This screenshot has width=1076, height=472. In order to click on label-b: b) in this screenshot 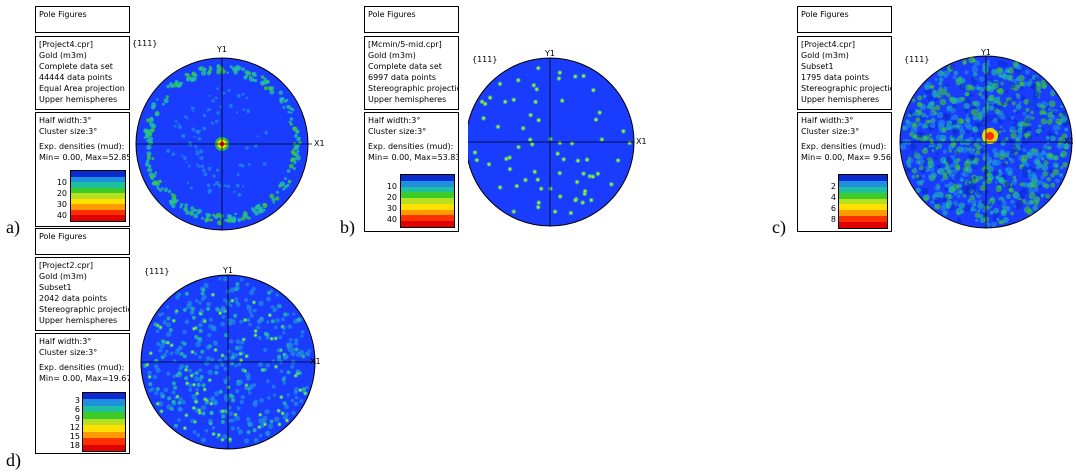, I will do `click(347, 227)`.